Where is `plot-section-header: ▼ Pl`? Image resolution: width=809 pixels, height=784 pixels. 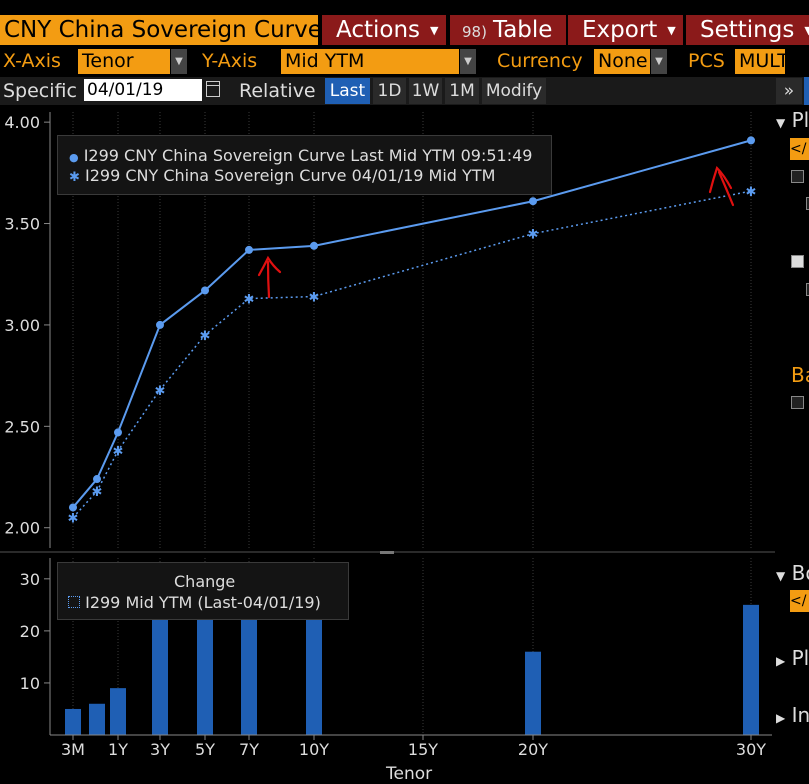 plot-section-header: ▼ Pl is located at coordinates (792, 120).